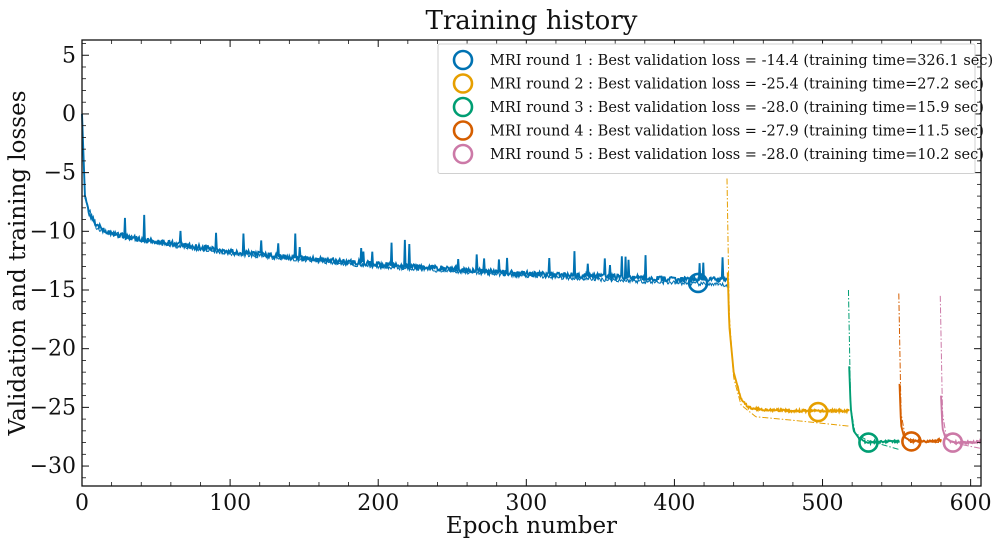 This screenshot has width=997, height=548. I want to click on x-tick-label: 400, so click(674, 503).